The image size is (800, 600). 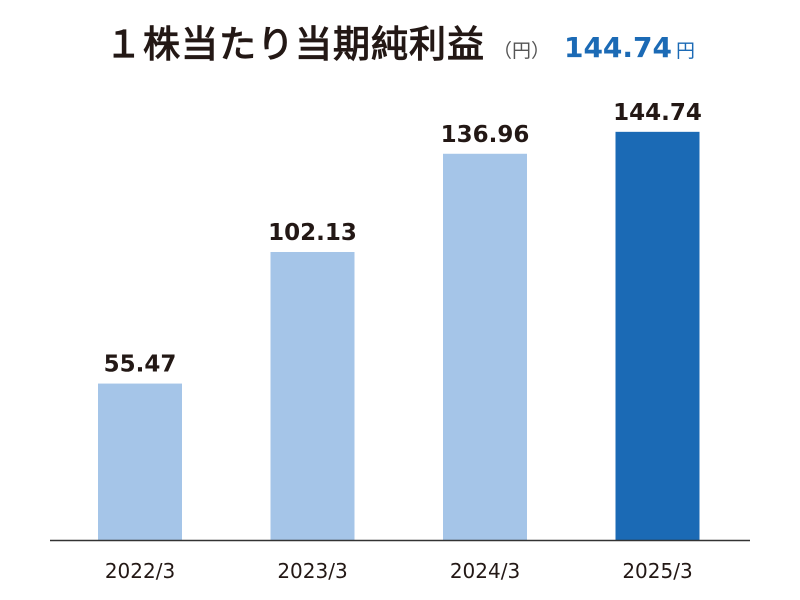 What do you see at coordinates (657, 113) in the screenshot?
I see `value-label: 144.74` at bounding box center [657, 113].